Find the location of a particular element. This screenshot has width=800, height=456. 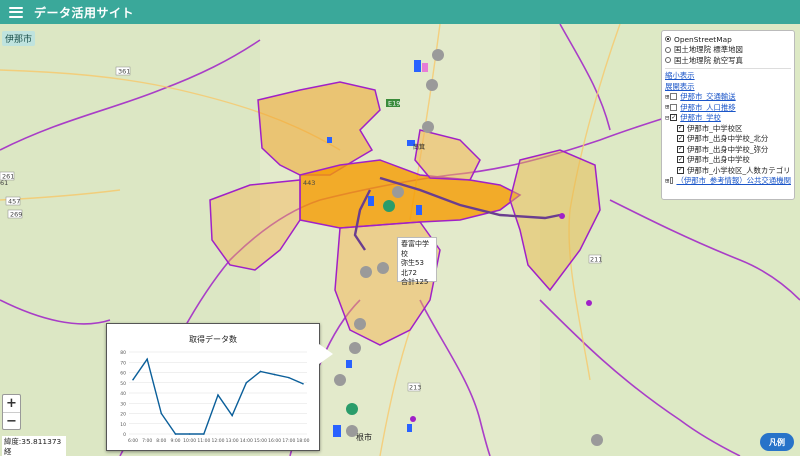

layer-item: 伊那市_出身中学校_北分 is located at coordinates (728, 139).